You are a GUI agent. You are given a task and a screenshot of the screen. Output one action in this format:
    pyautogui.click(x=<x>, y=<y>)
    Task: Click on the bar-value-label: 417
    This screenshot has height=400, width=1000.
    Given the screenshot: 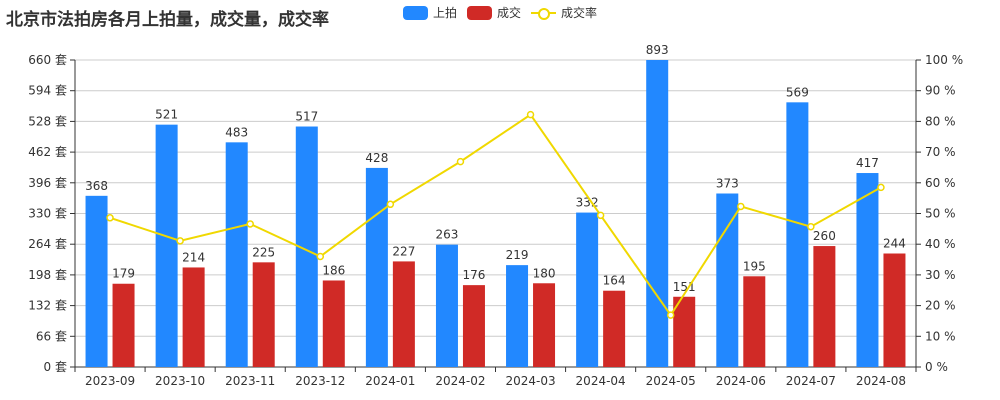 What is the action you would take?
    pyautogui.click(x=867, y=163)
    